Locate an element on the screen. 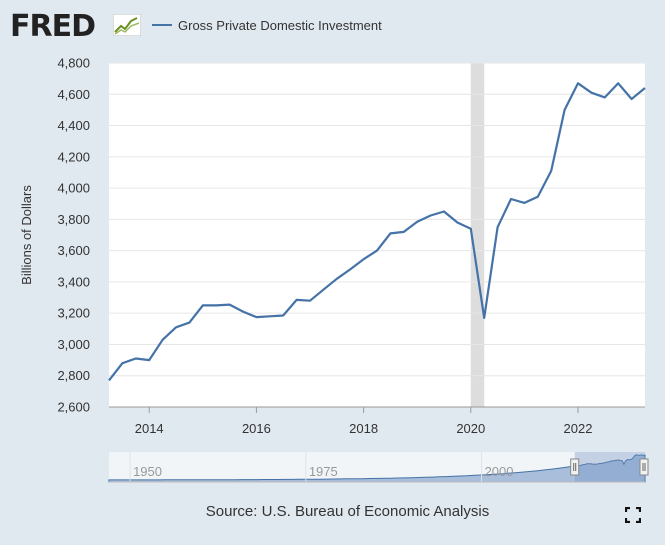 This screenshot has width=665, height=545. y-tick-label: 4,800 is located at coordinates (73, 63).